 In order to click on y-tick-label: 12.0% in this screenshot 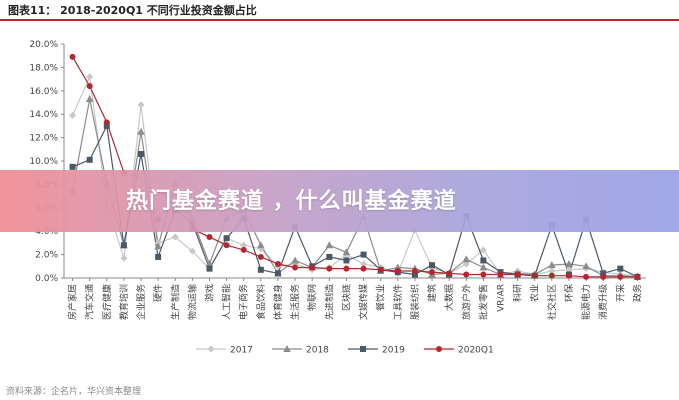, I will do `click(43, 139)`.